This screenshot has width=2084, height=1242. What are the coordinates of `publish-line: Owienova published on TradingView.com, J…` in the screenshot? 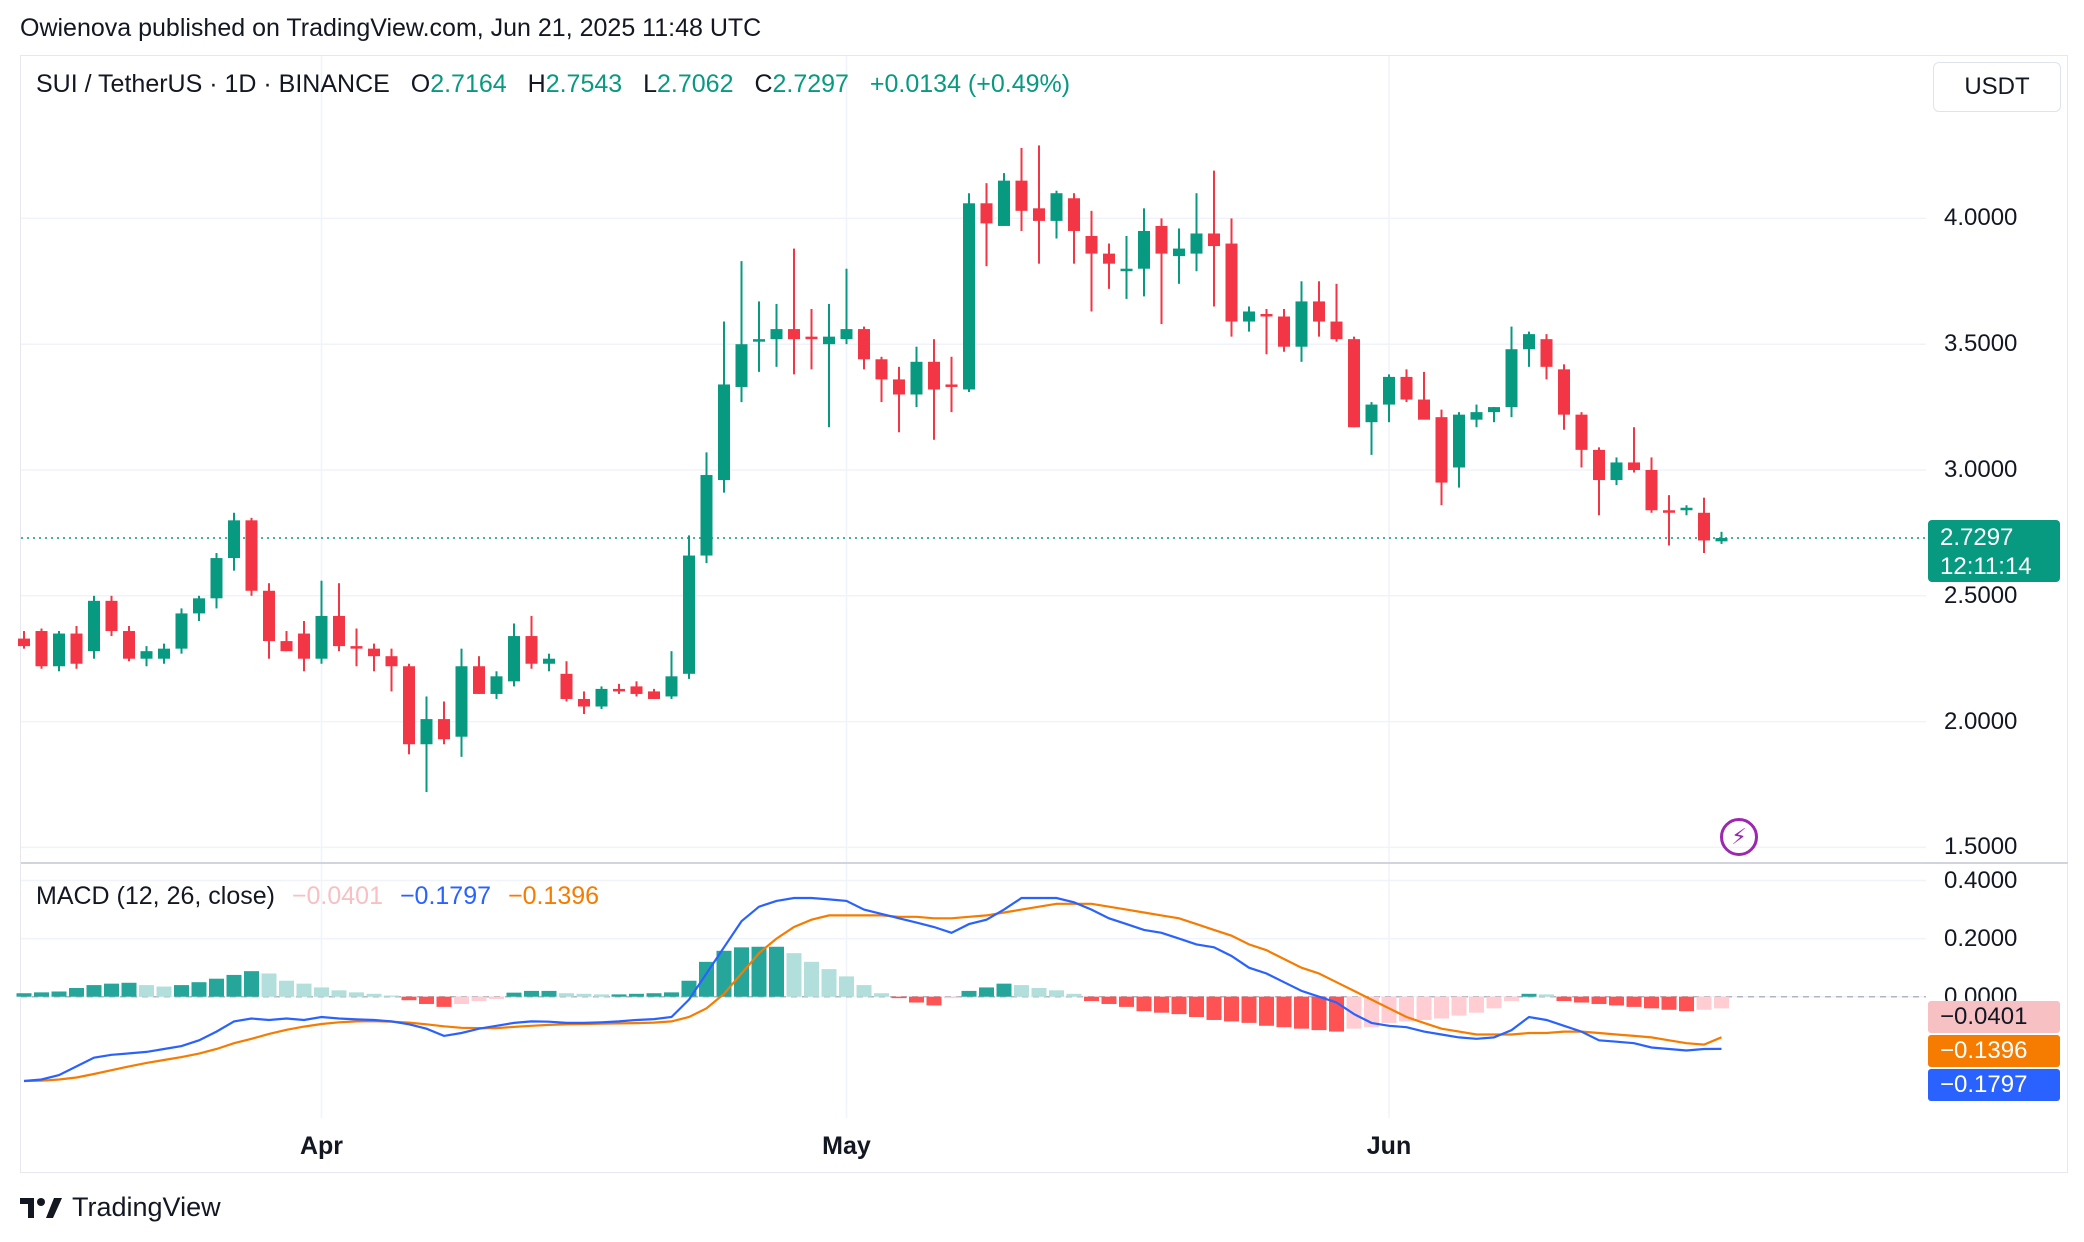 It's located at (391, 28).